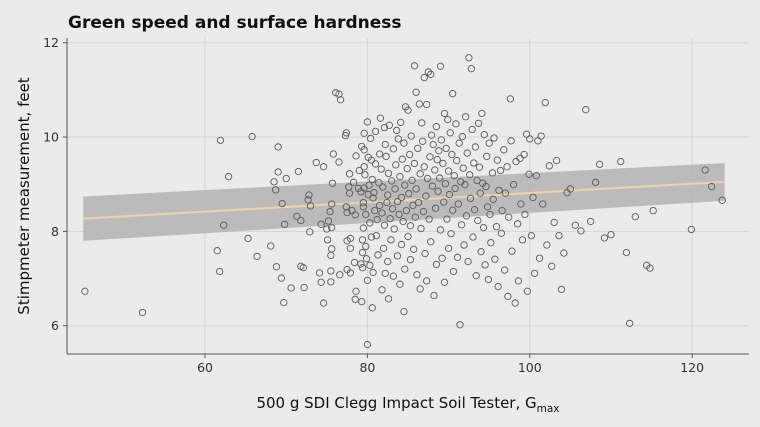  Describe the element at coordinates (235, 23) in the screenshot. I see `chart-title: Green speed and surface hardness` at that location.